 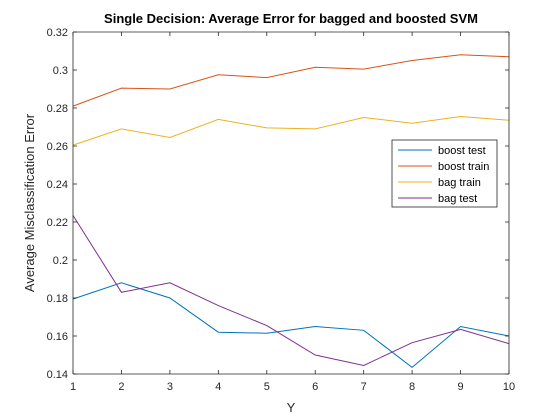 What do you see at coordinates (57, 375) in the screenshot?
I see `y-tick-label: 0.14` at bounding box center [57, 375].